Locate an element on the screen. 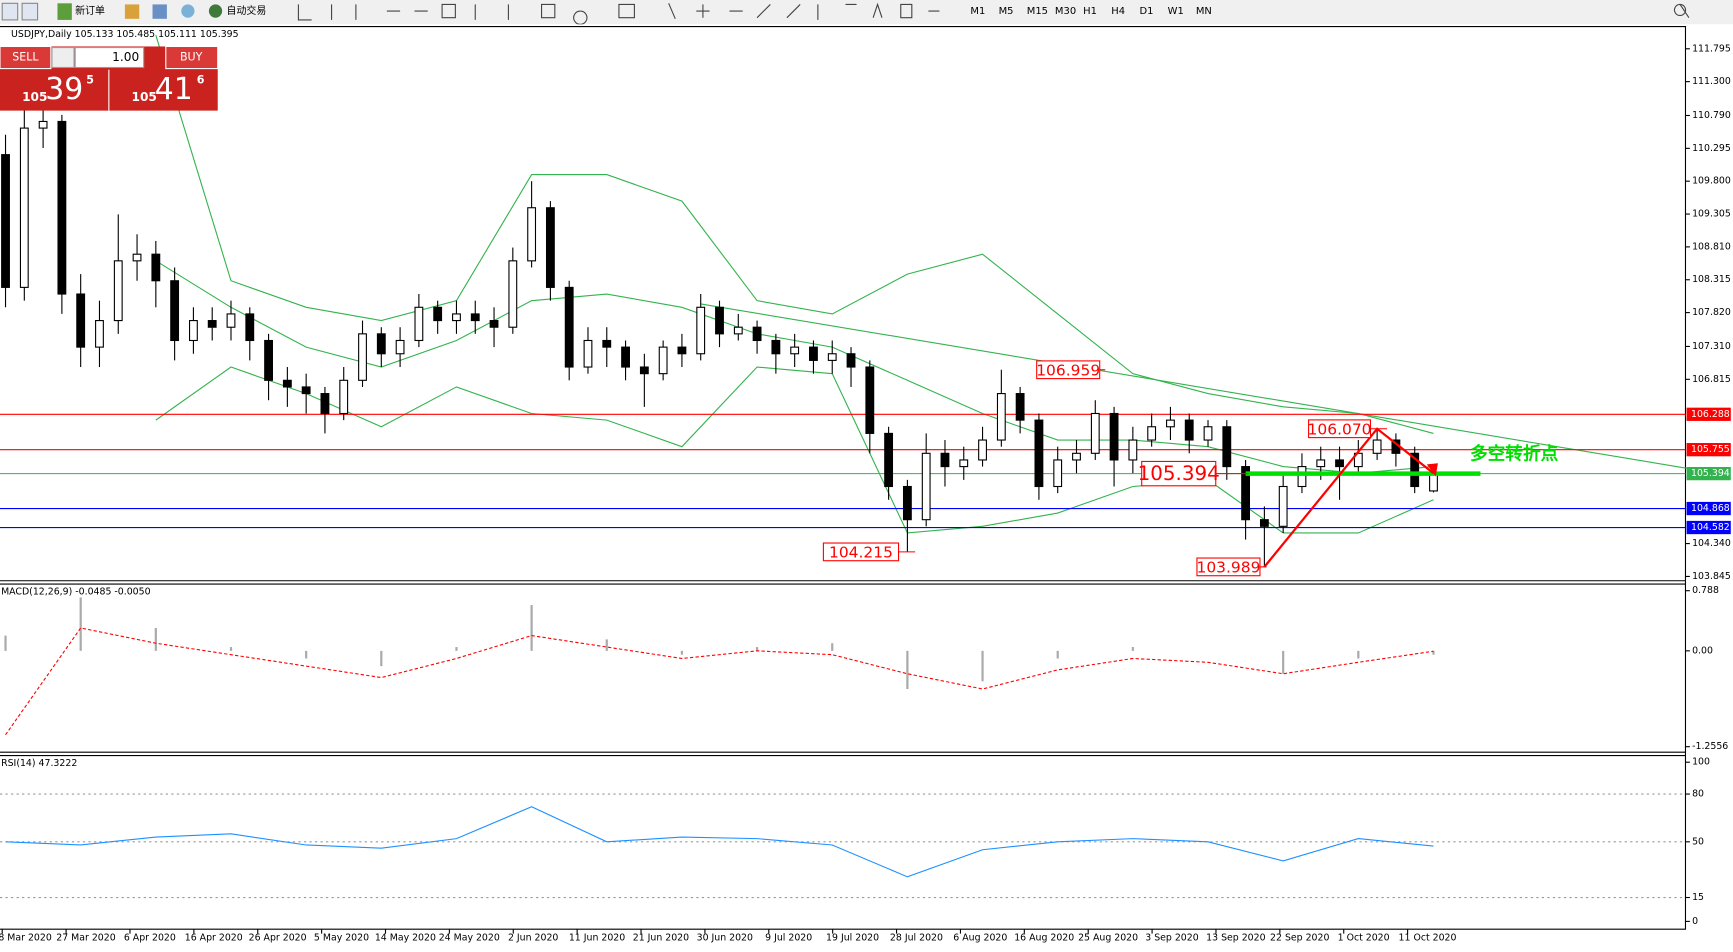  y-tick-label: 109.800 is located at coordinates (1711, 181).